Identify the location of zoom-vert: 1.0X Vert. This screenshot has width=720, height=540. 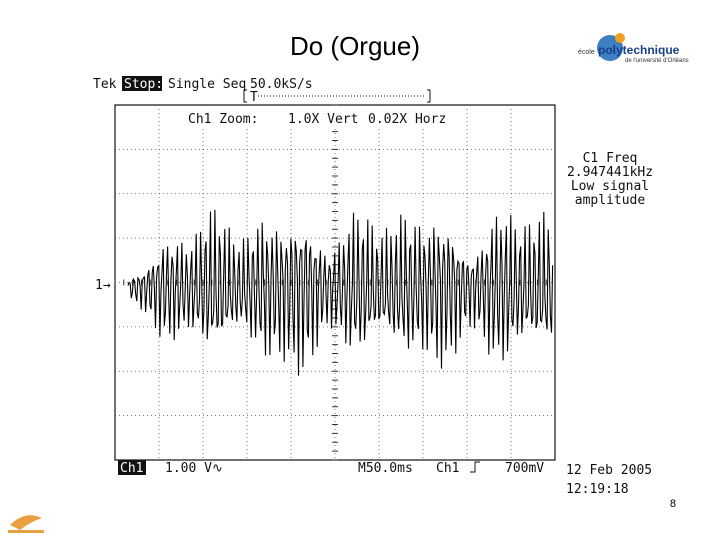
(323, 119).